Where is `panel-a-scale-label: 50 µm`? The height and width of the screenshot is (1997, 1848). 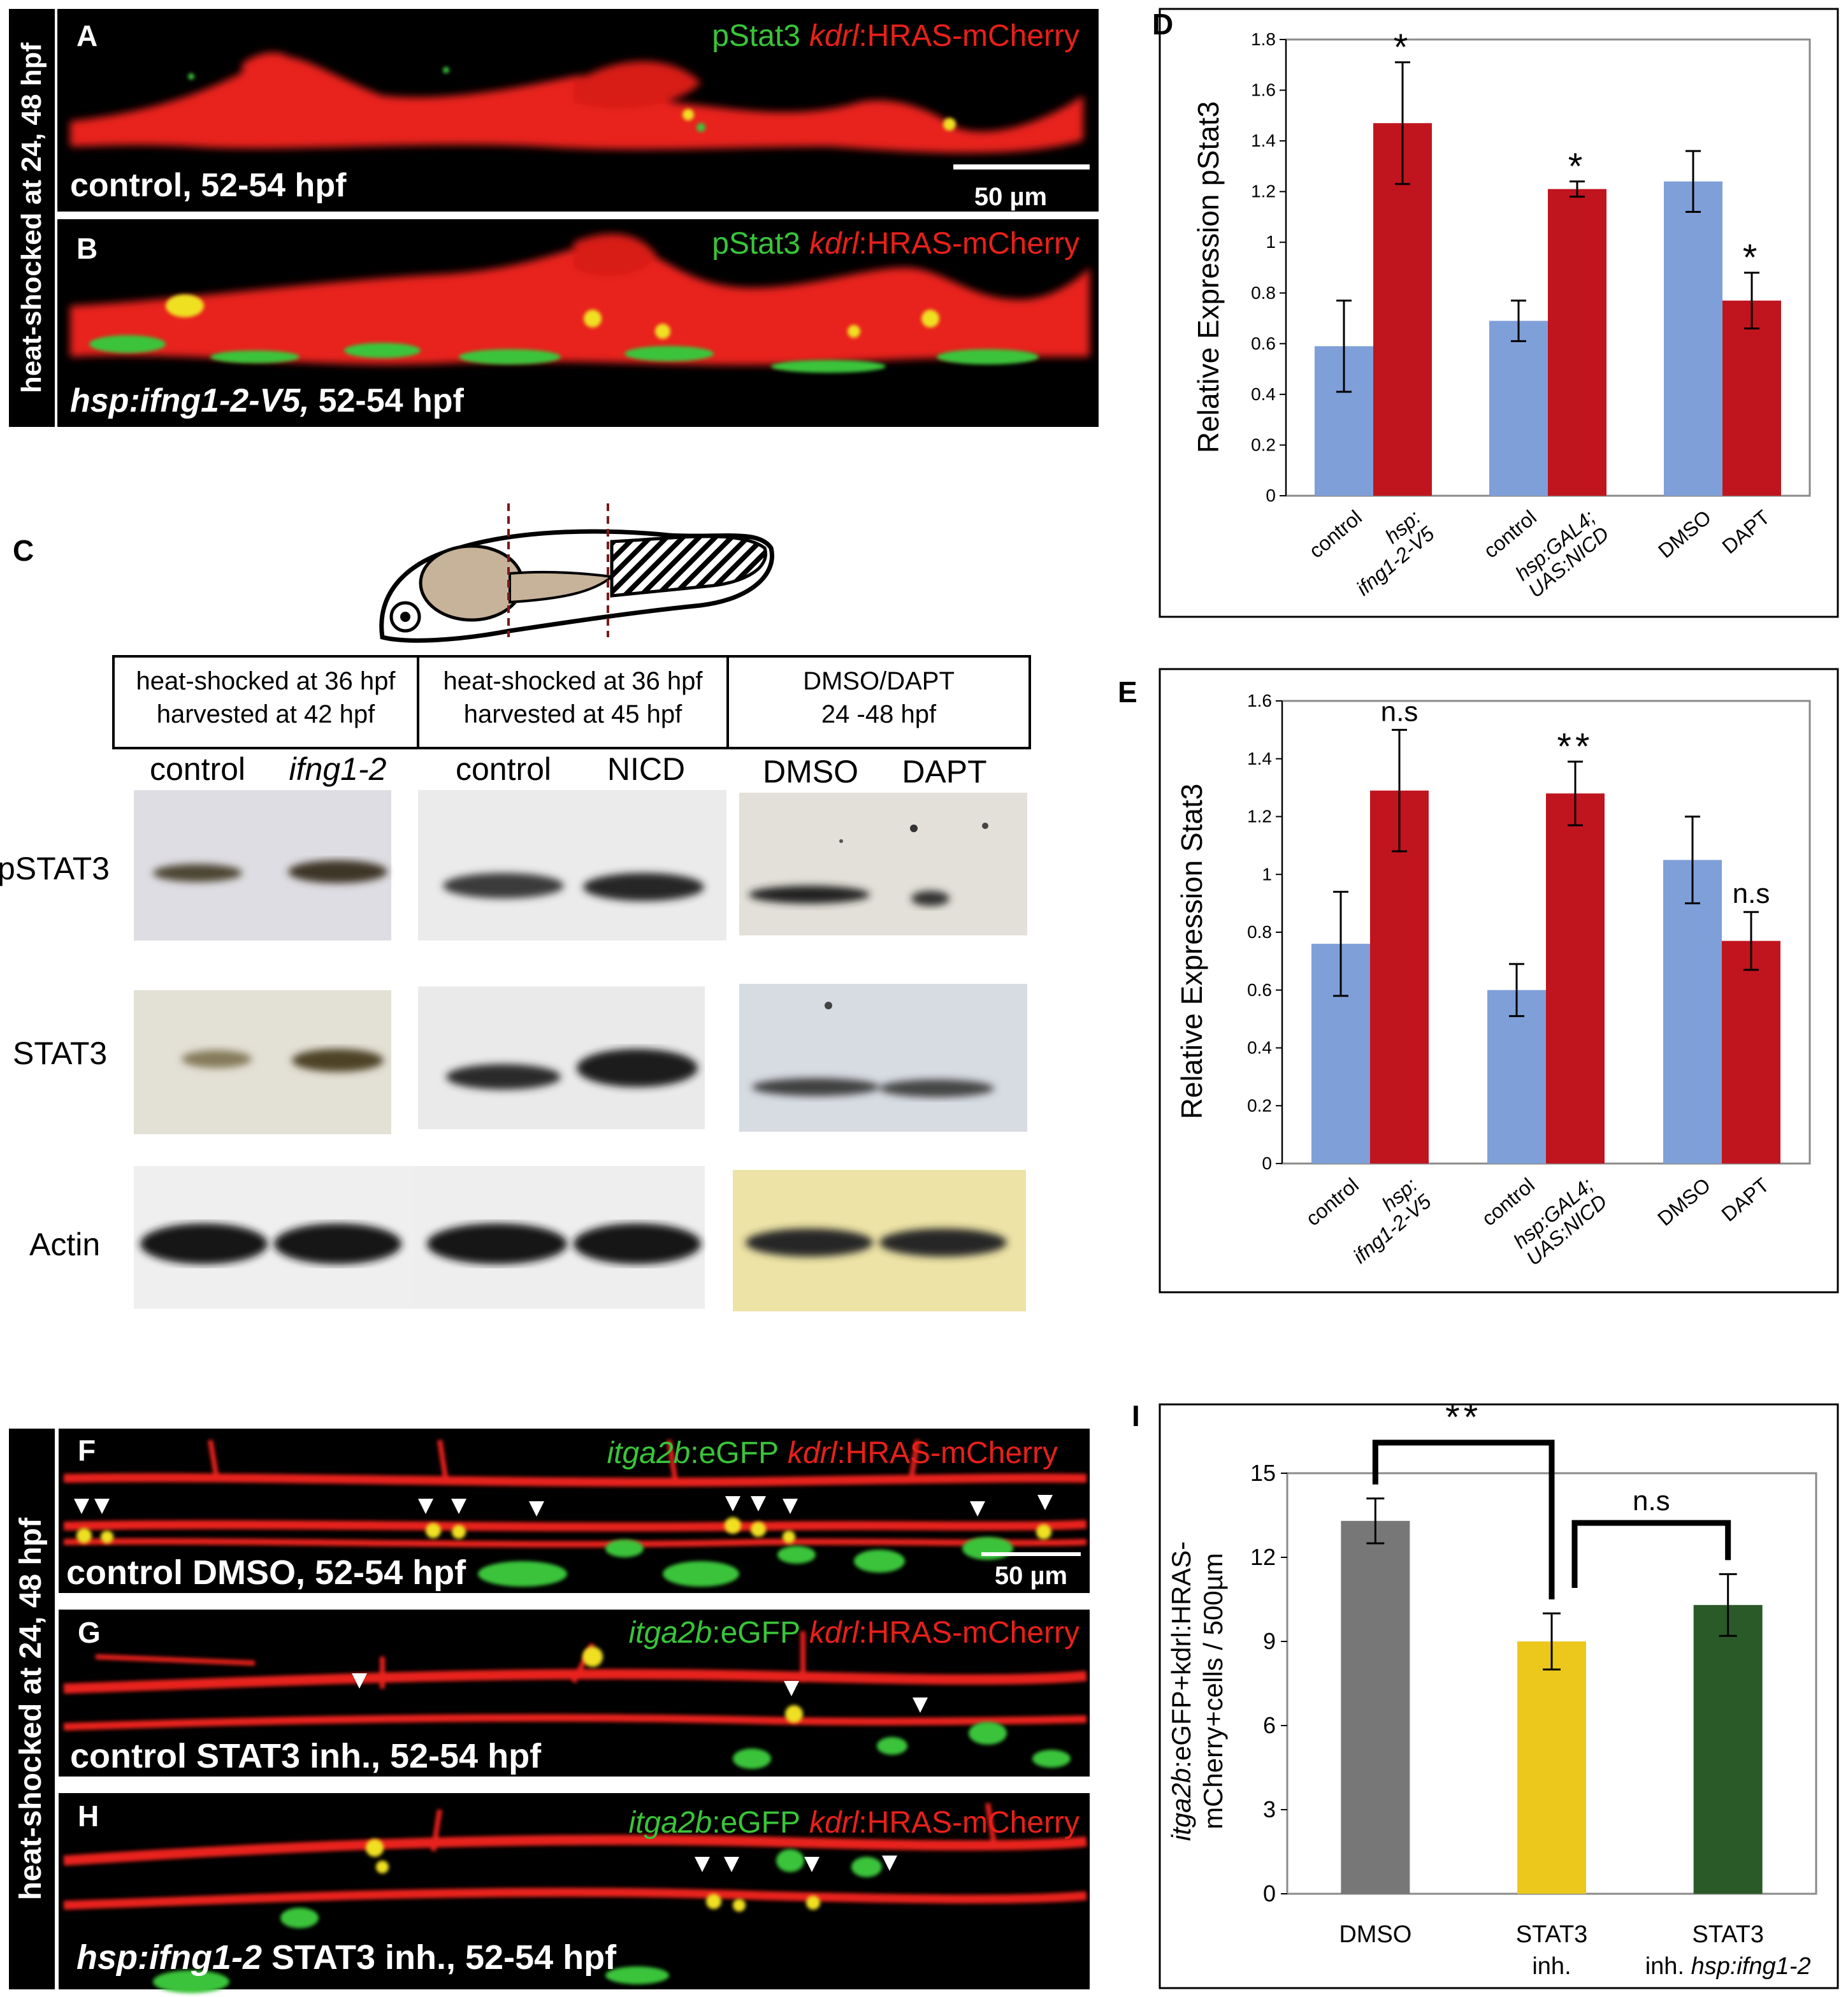 panel-a-scale-label: 50 µm is located at coordinates (1011, 197).